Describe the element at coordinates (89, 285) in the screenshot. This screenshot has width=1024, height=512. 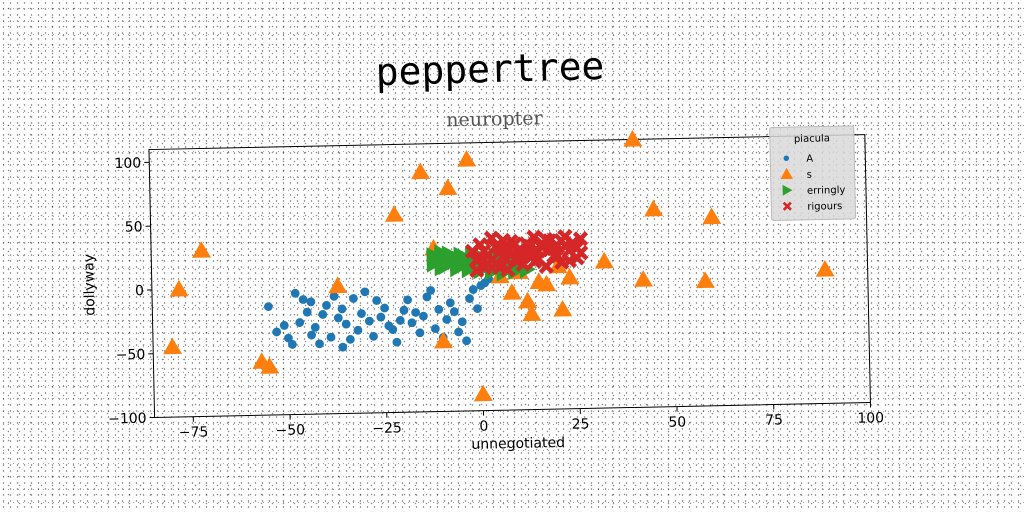
I see `y-axis-label: dollyway` at that location.